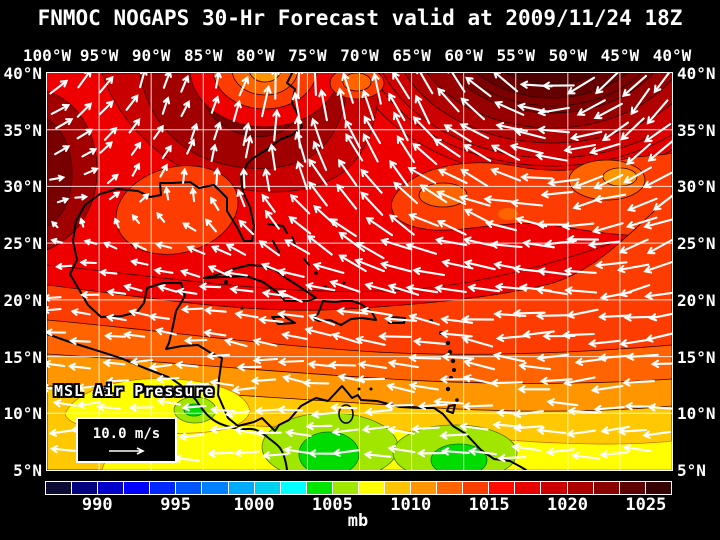  I want to click on lon-tick-label: 90°W, so click(151, 55).